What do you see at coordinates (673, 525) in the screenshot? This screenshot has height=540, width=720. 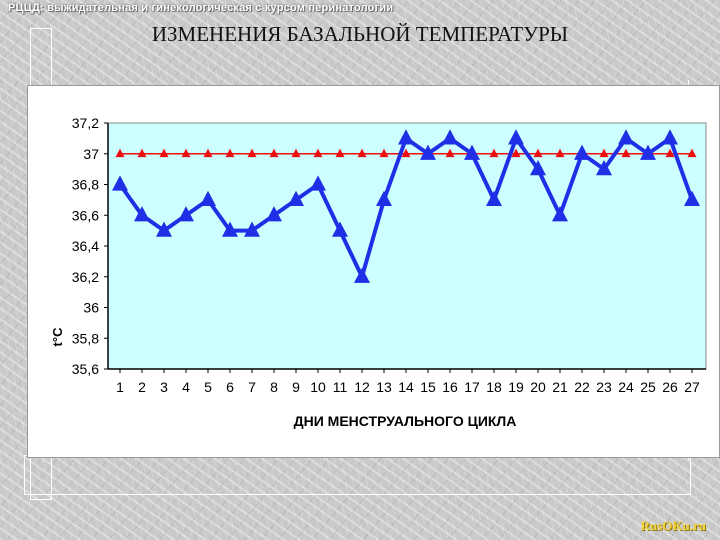 I see `watermark-logo: RusOKu.ru` at bounding box center [673, 525].